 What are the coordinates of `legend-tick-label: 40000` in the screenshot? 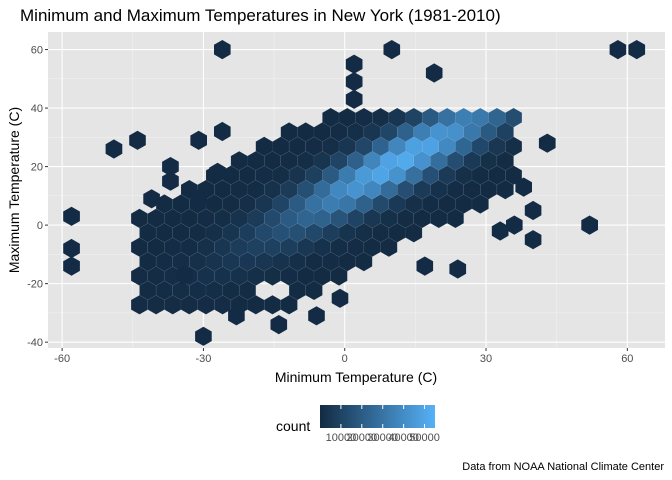 It's located at (403, 438).